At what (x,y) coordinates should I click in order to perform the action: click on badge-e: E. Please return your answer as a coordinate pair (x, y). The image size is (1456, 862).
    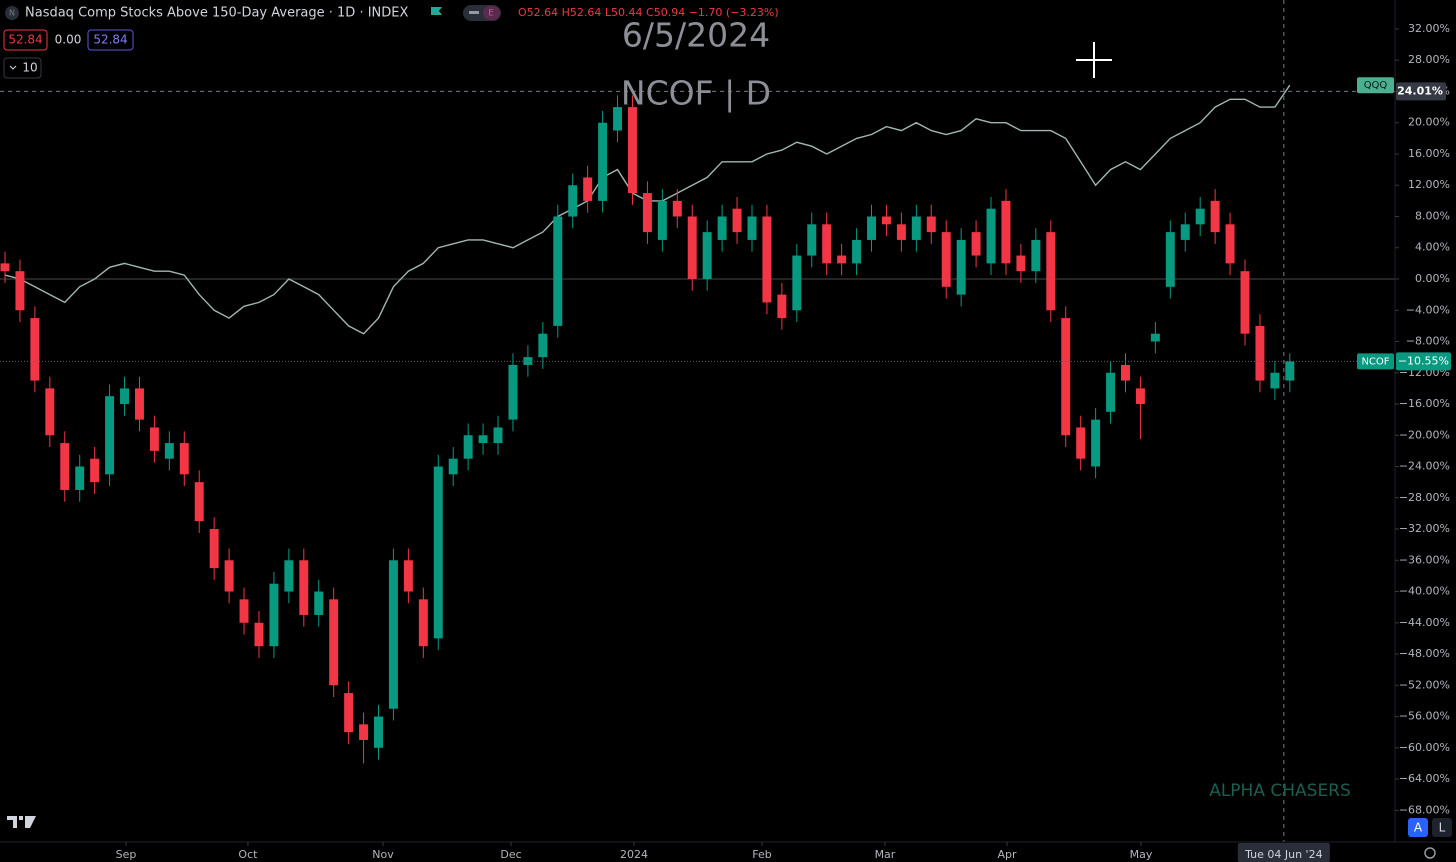
    Looking at the image, I should click on (491, 14).